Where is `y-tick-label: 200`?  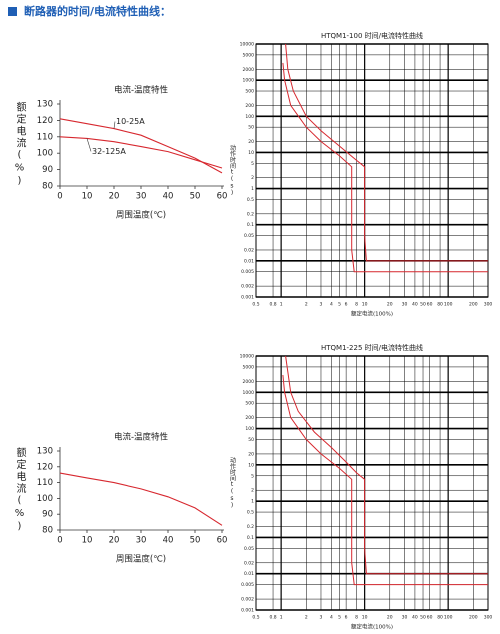 y-tick-label: 200 is located at coordinates (249, 106).